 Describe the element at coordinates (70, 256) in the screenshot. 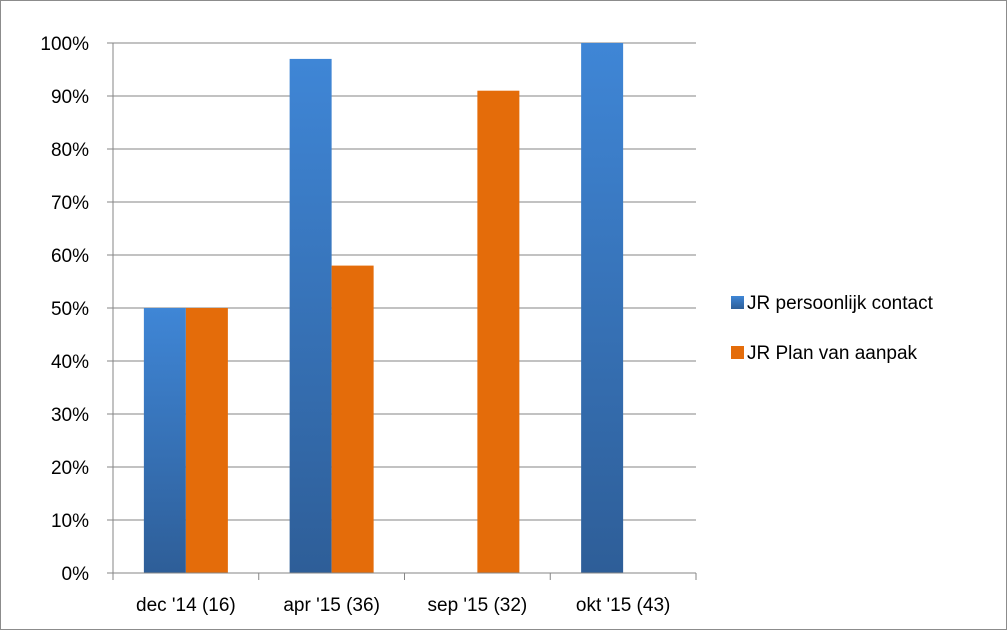

I see `y-tick-label: 60%` at that location.